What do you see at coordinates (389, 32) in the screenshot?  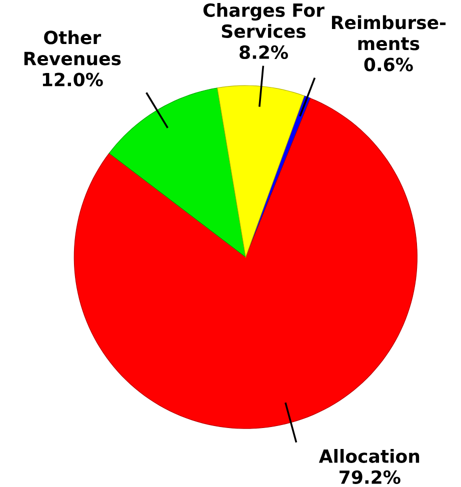 I see `slice-label: Reimburse-ments` at bounding box center [389, 32].